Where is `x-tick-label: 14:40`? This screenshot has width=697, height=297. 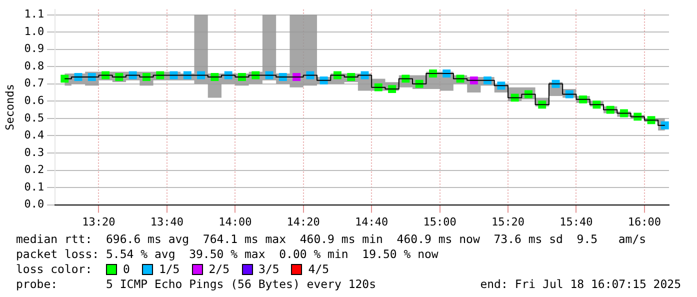
x-tick-label: 14:40 is located at coordinates (371, 221).